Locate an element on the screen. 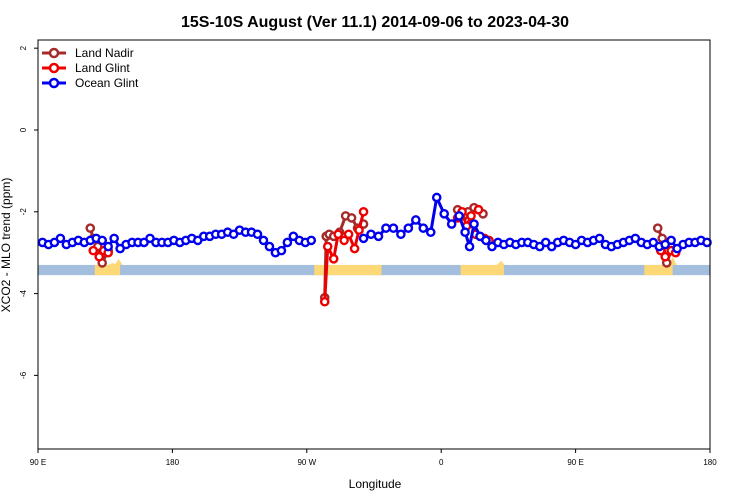  land-mask is located at coordinates (374, 266).